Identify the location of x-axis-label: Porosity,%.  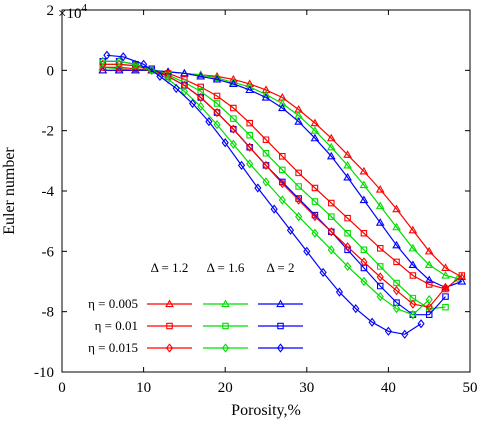
(266, 410).